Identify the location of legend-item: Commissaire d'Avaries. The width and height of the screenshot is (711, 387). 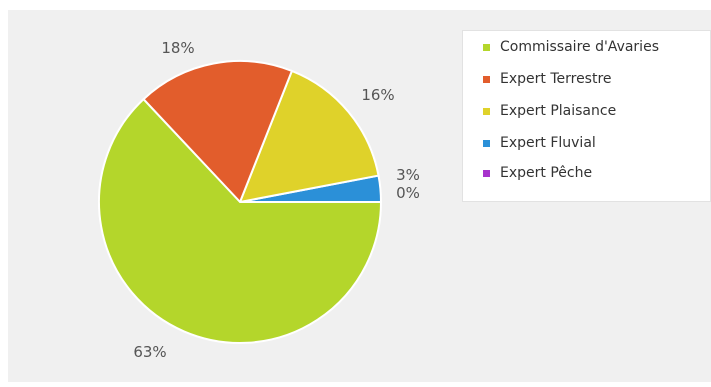
(571, 47).